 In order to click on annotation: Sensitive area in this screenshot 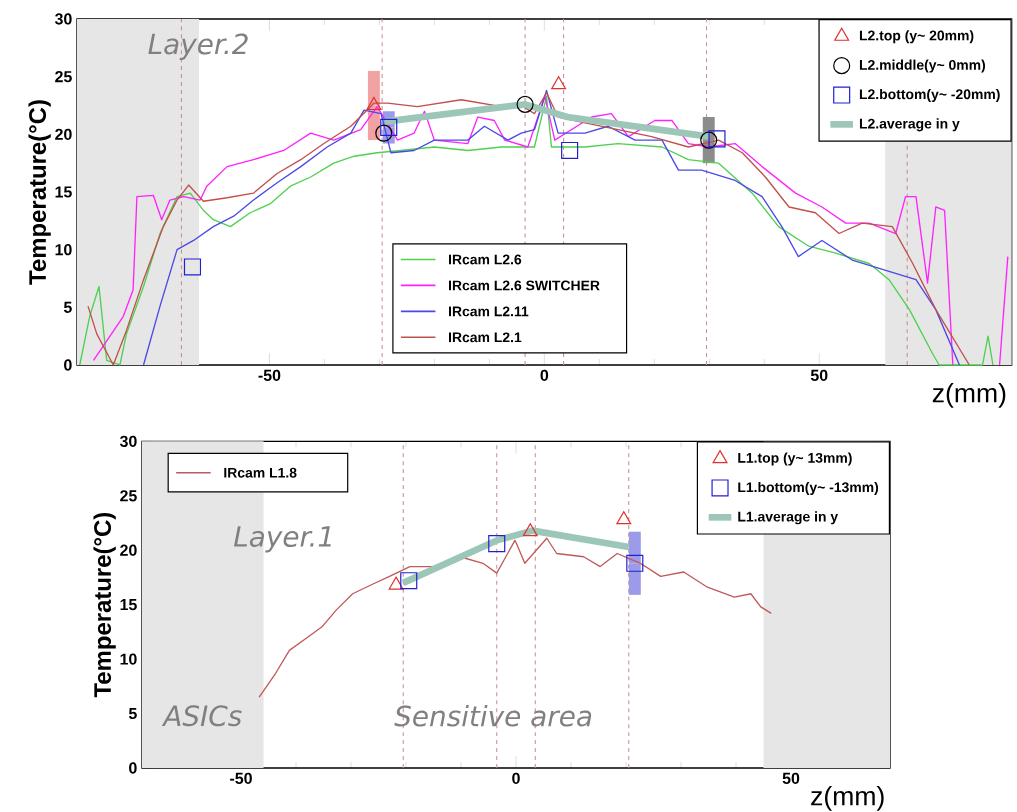, I will do `click(493, 715)`.